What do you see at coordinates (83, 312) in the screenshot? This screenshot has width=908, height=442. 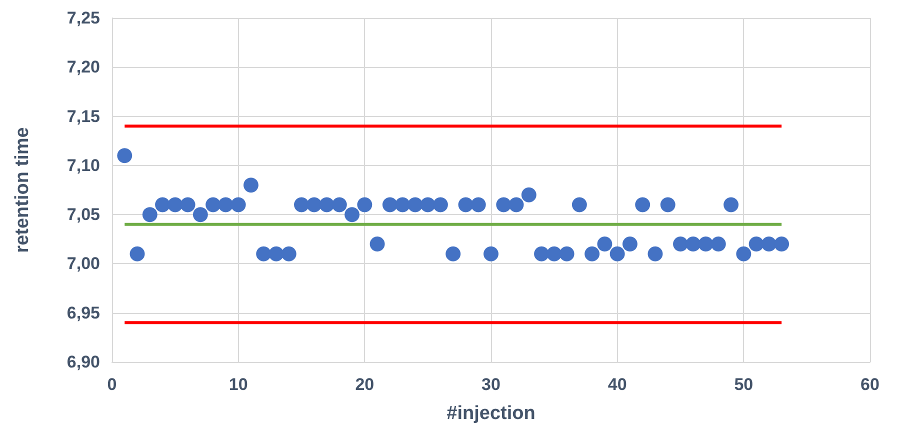 I see `y-tick-label: 6,95` at bounding box center [83, 312].